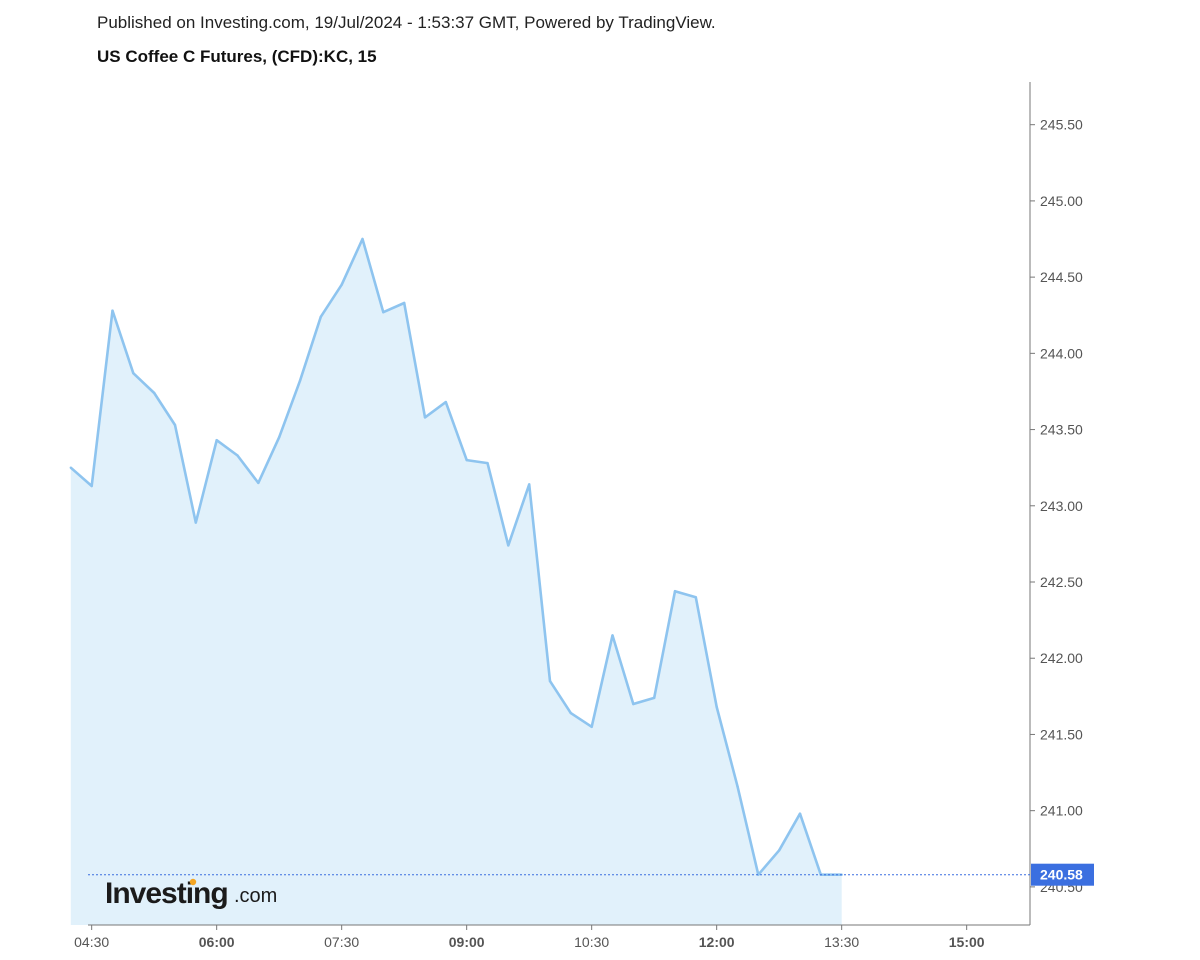  I want to click on x-tick-label: 15:00, so click(967, 942).